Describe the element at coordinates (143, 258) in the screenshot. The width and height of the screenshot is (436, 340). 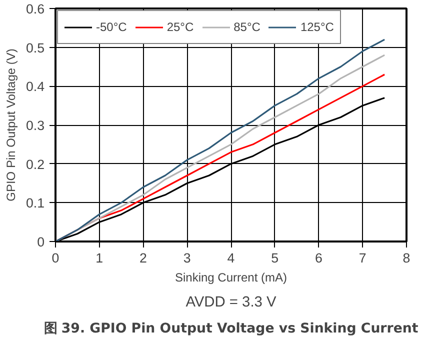
I see `x-tick-label: 2` at that location.